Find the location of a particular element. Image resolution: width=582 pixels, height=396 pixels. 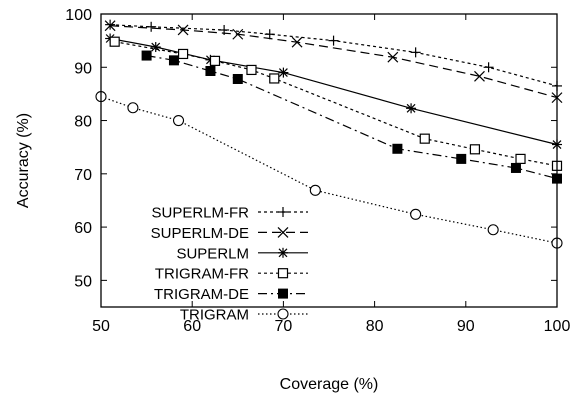

y-tick-label: 80 is located at coordinates (83, 122).